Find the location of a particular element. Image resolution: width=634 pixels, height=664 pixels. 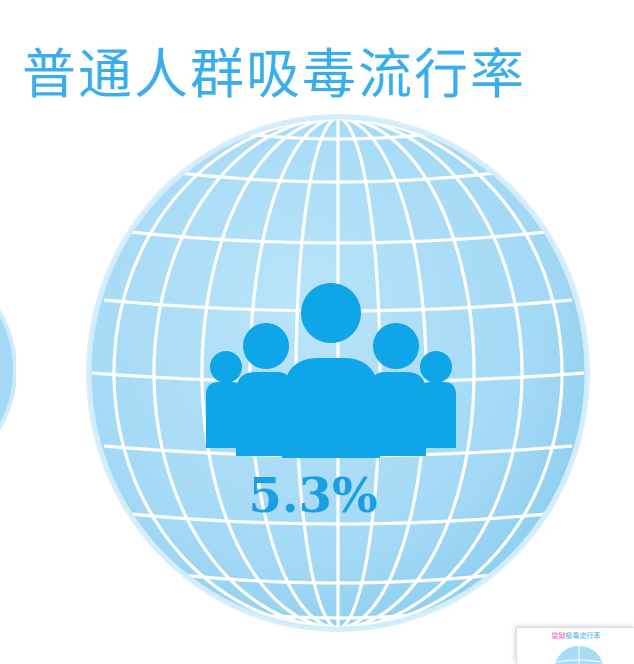

people-group-icon is located at coordinates (331, 370).